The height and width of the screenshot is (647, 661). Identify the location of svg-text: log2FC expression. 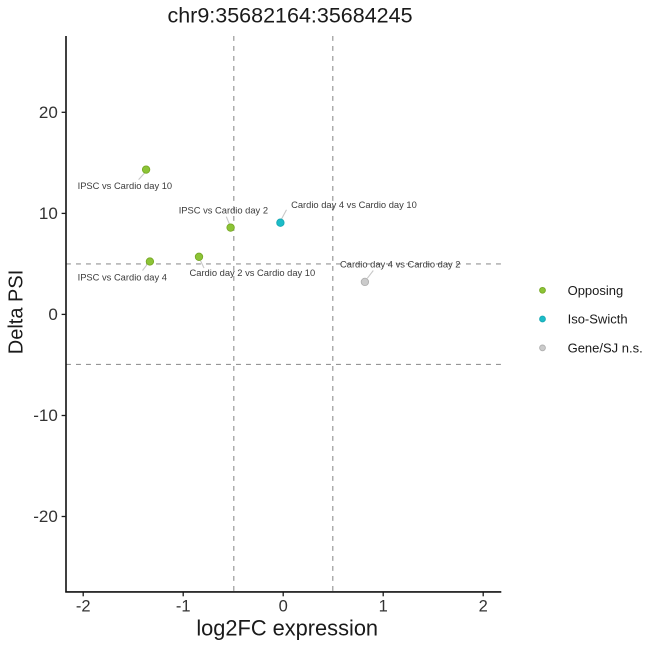
(287, 627).